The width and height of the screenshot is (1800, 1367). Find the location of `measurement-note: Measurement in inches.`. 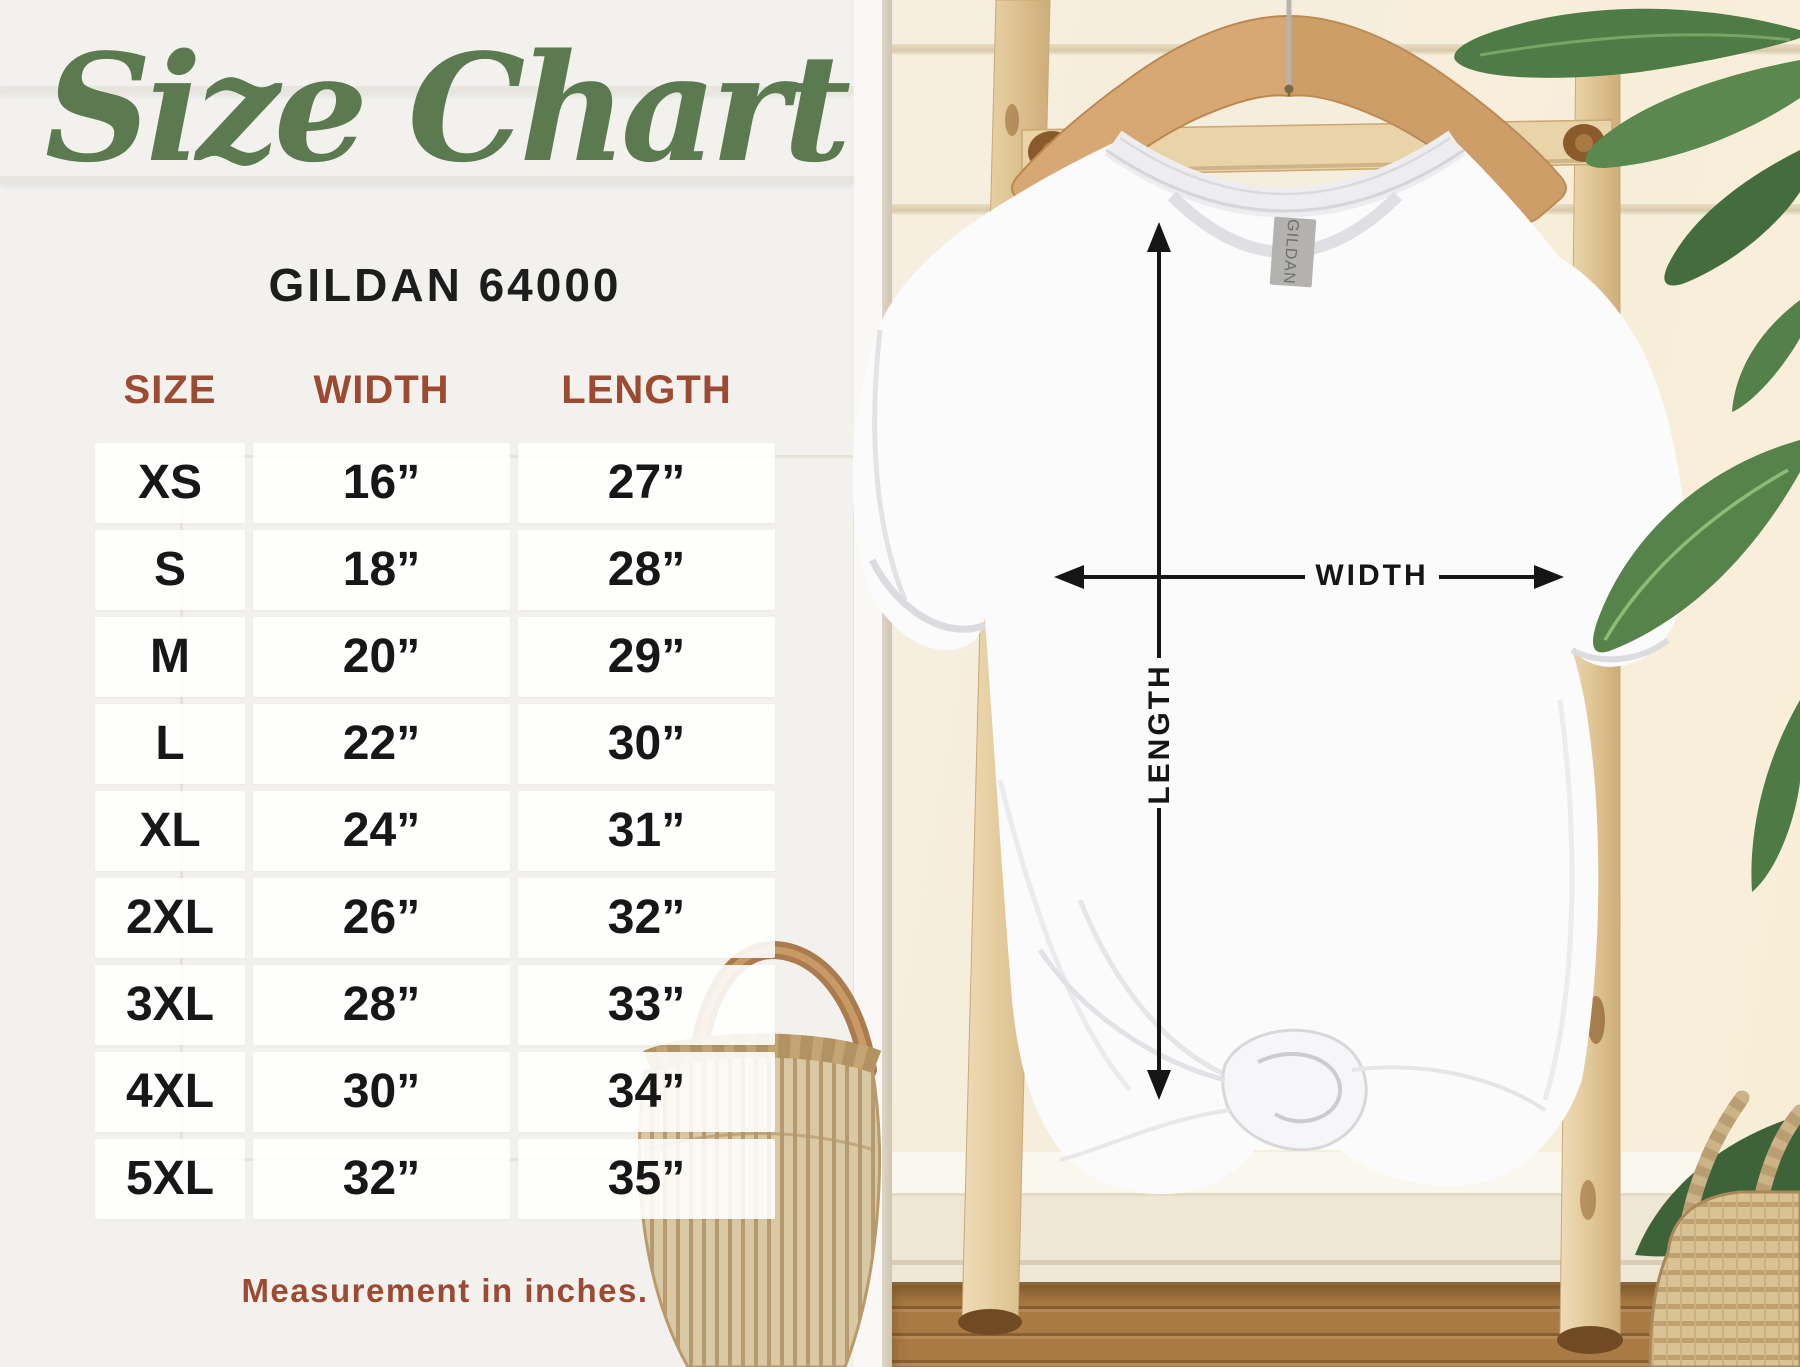

measurement-note: Measurement in inches. is located at coordinates (445, 1290).